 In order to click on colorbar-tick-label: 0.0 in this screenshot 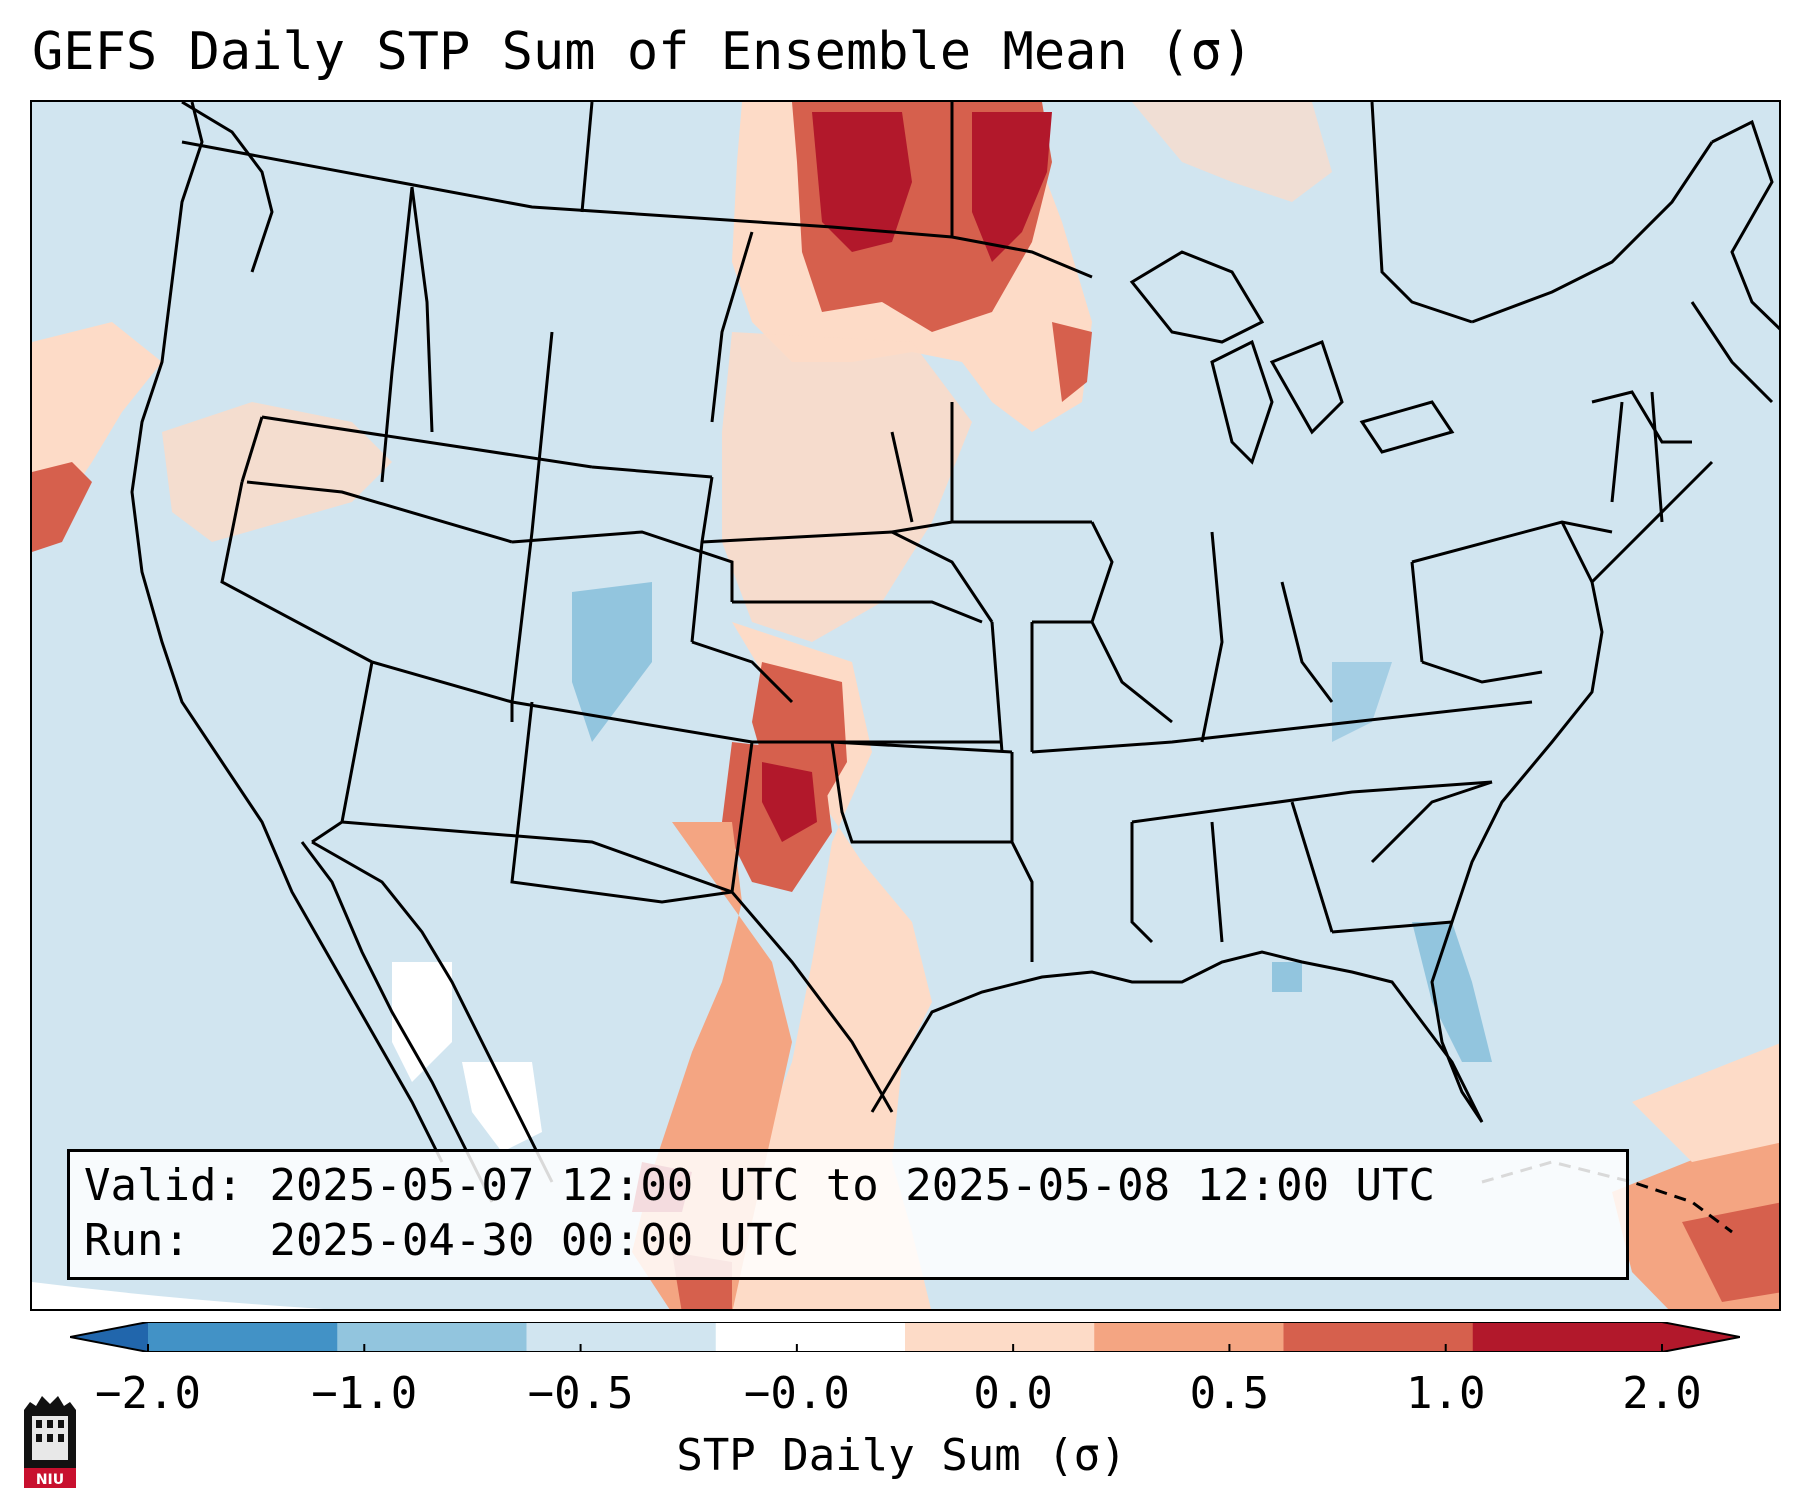, I will do `click(1013, 1393)`.